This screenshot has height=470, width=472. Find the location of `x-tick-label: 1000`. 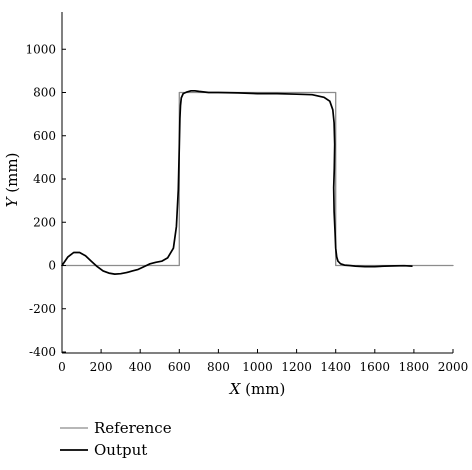

x-tick-label: 1000 is located at coordinates (257, 367).